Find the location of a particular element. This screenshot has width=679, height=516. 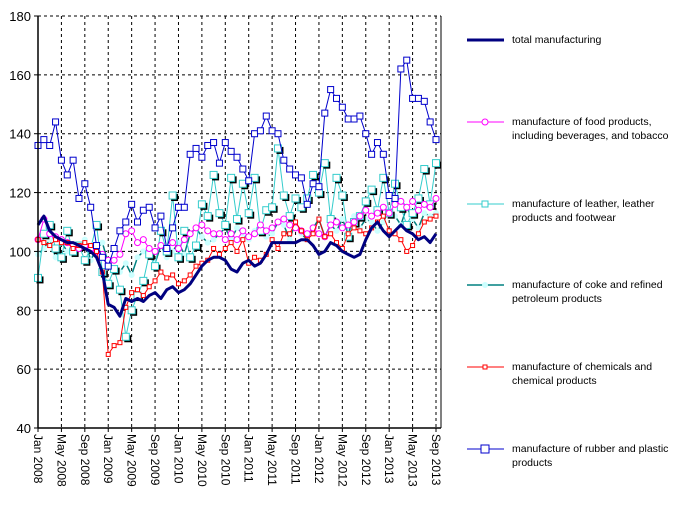

legend-label: total manufacturing is located at coordinates (557, 40).